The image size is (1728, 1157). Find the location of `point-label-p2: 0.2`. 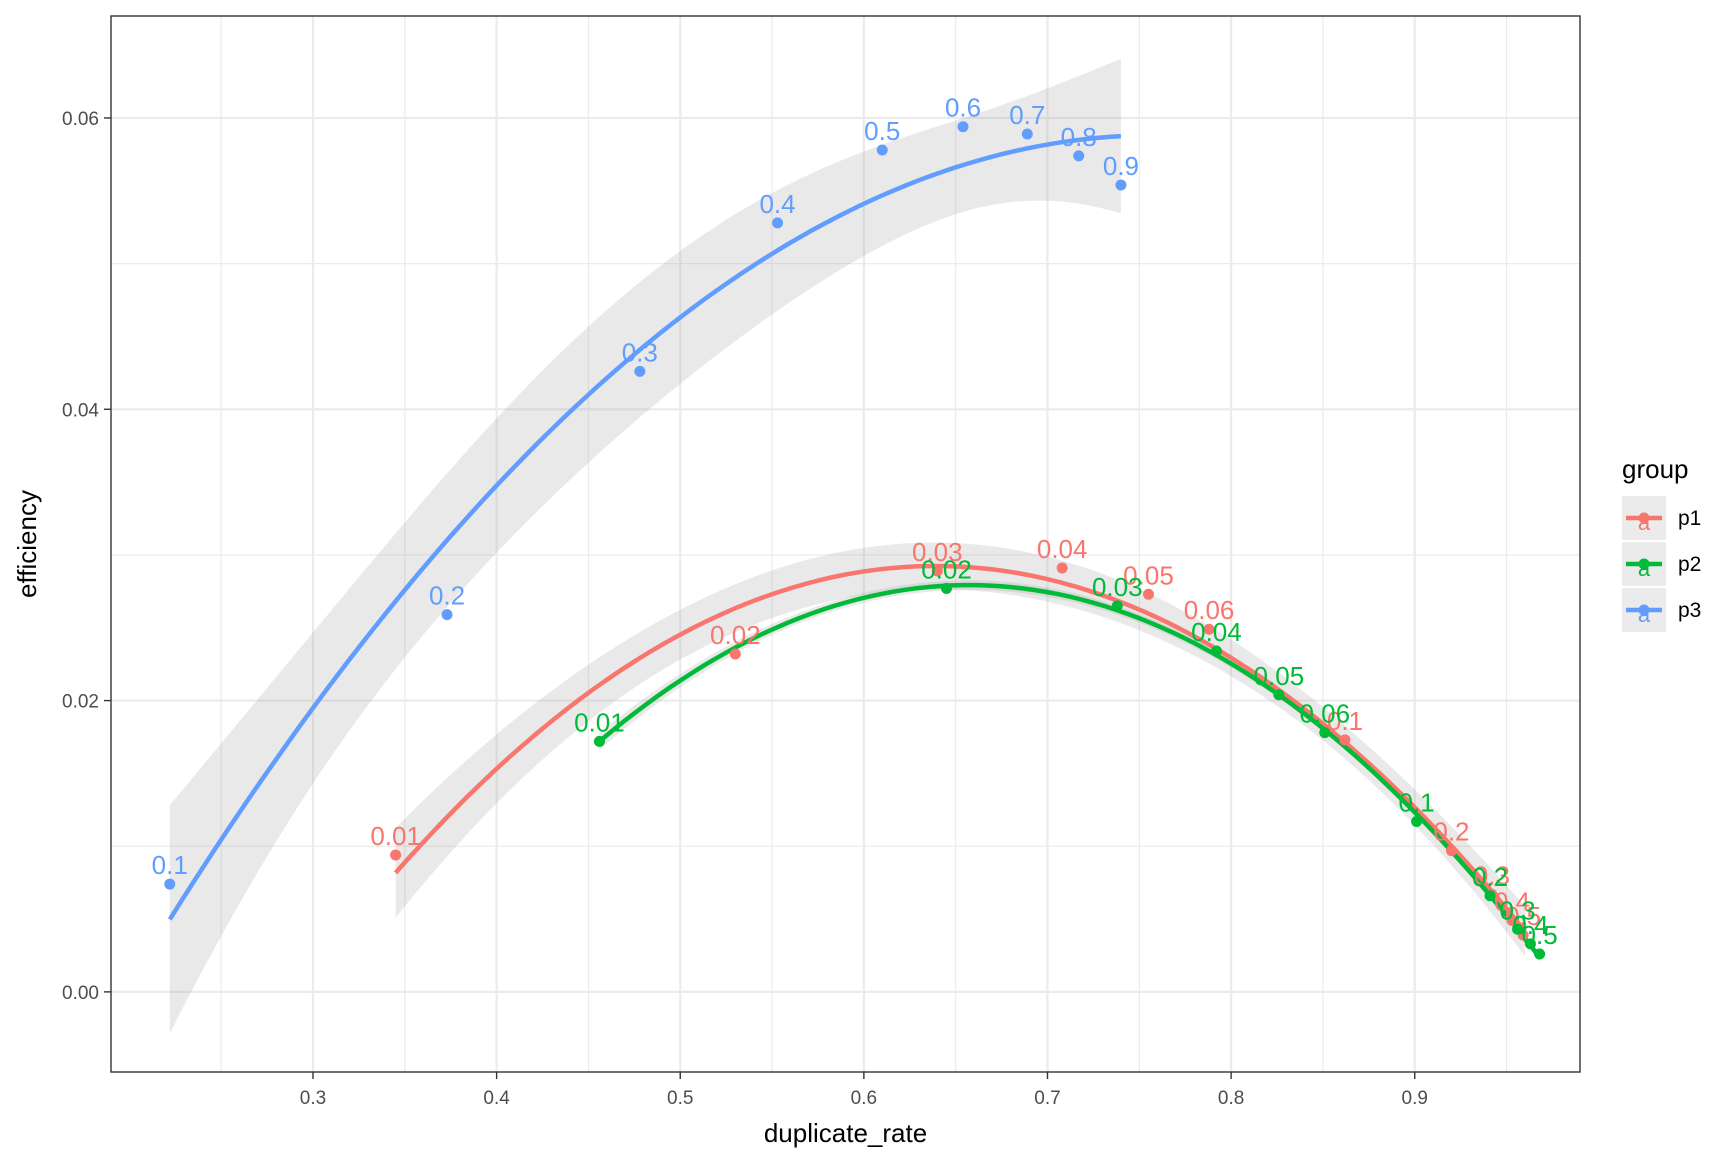

point-label-p2: 0.2 is located at coordinates (1490, 877).